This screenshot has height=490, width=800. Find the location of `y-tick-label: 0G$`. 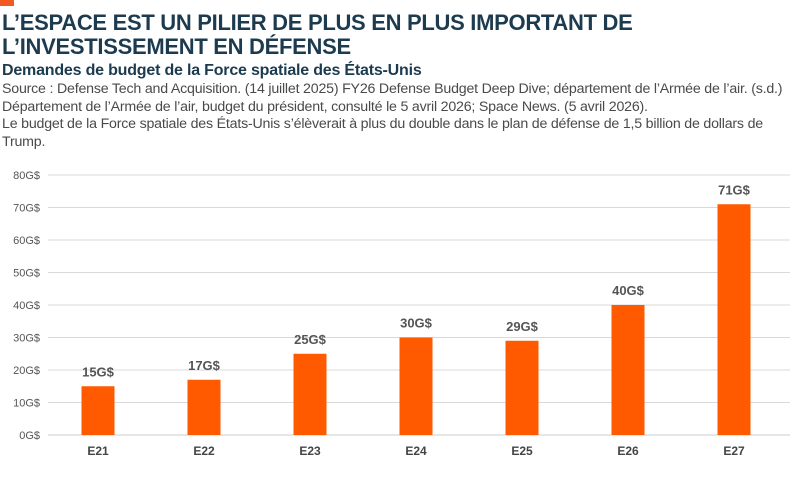

y-tick-label: 0G$ is located at coordinates (29, 436).